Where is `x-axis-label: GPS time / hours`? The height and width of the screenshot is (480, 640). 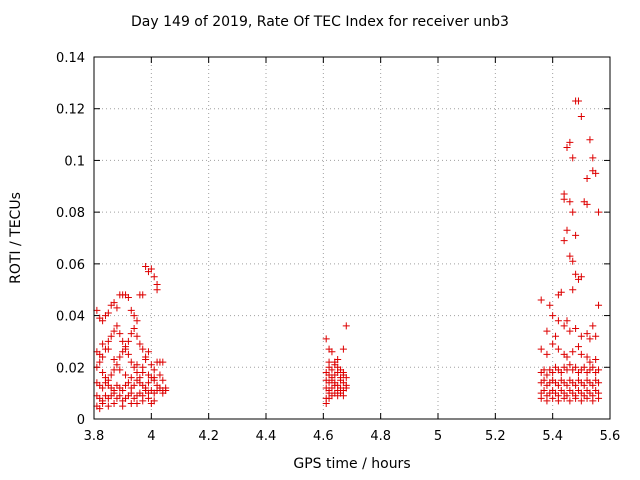 x-axis-label: GPS time / hours is located at coordinates (352, 464).